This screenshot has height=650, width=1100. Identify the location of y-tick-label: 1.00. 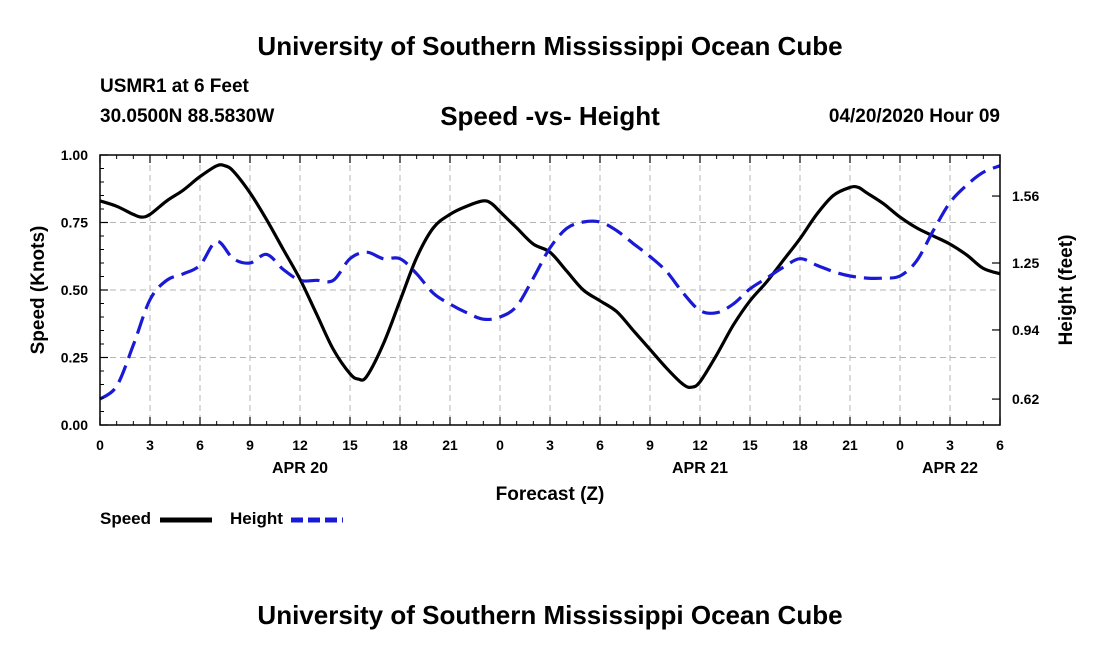
(74, 155).